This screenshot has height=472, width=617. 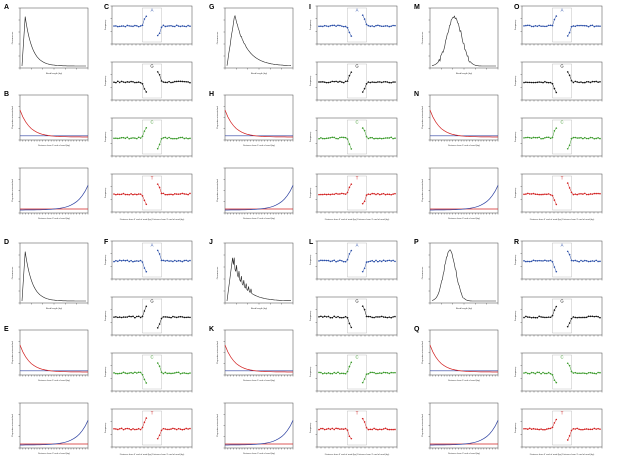 What do you see at coordinates (217, 189) in the screenshot?
I see `mismatch3-ylabel: Proportion mismatched` at bounding box center [217, 189].